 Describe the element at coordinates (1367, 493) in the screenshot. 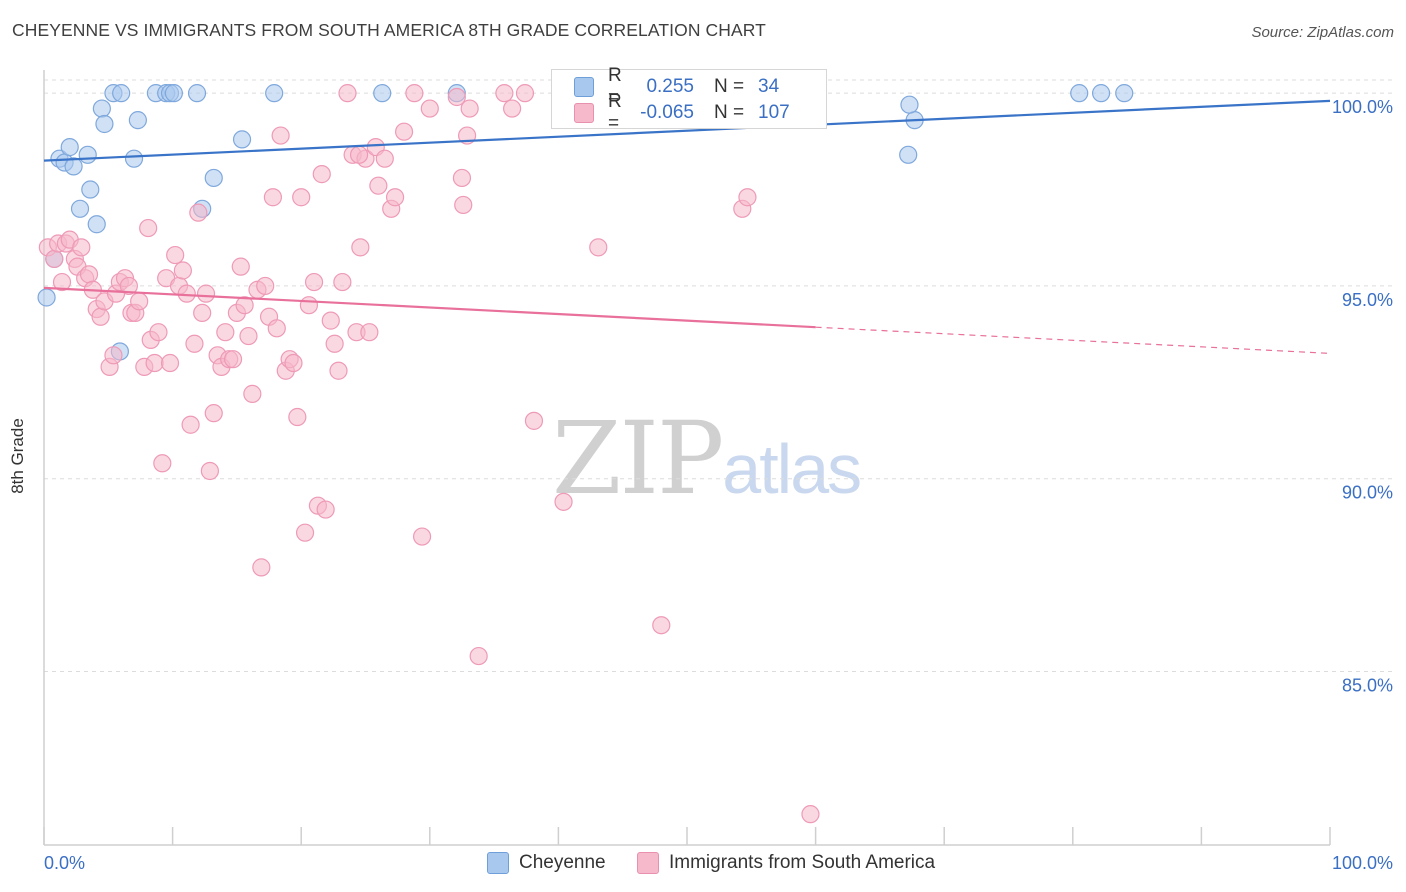

I see `y-tick-label: 90.0%` at that location.